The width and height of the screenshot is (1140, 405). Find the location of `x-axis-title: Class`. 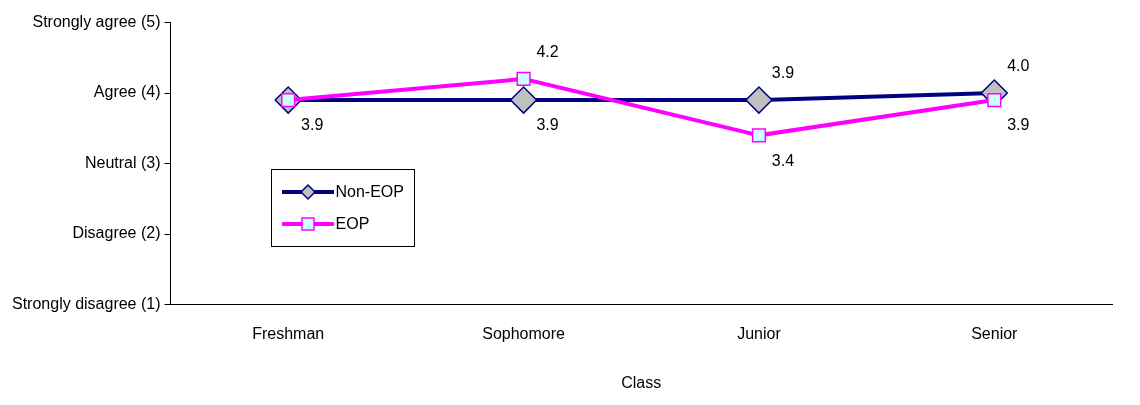

x-axis-title: Class is located at coordinates (641, 382).